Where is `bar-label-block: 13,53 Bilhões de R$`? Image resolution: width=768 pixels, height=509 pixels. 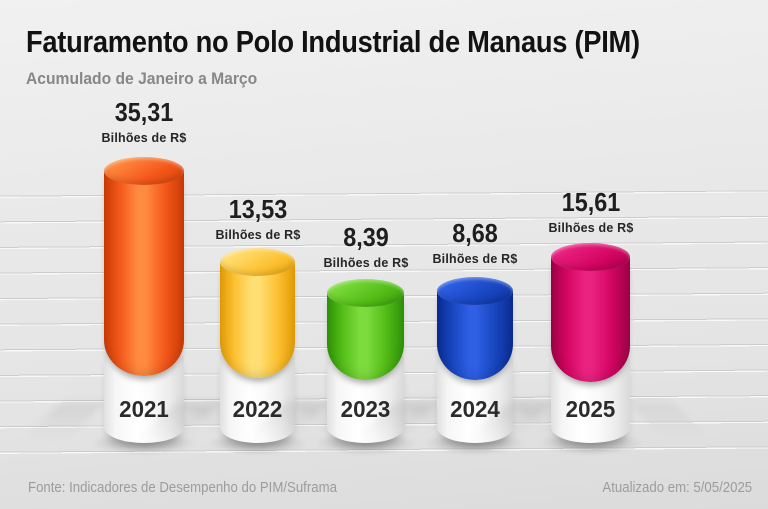
bar-label-block: 13,53 Bilhões de R$ is located at coordinates (258, 219).